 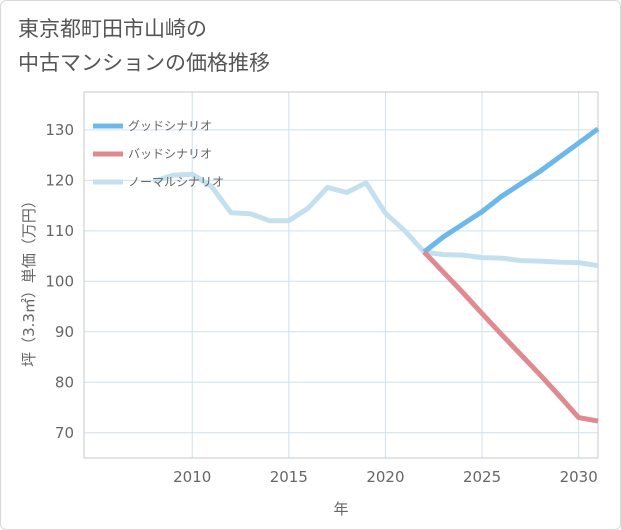 What do you see at coordinates (64, 433) in the screenshot?
I see `y-tick-label: 70` at bounding box center [64, 433].